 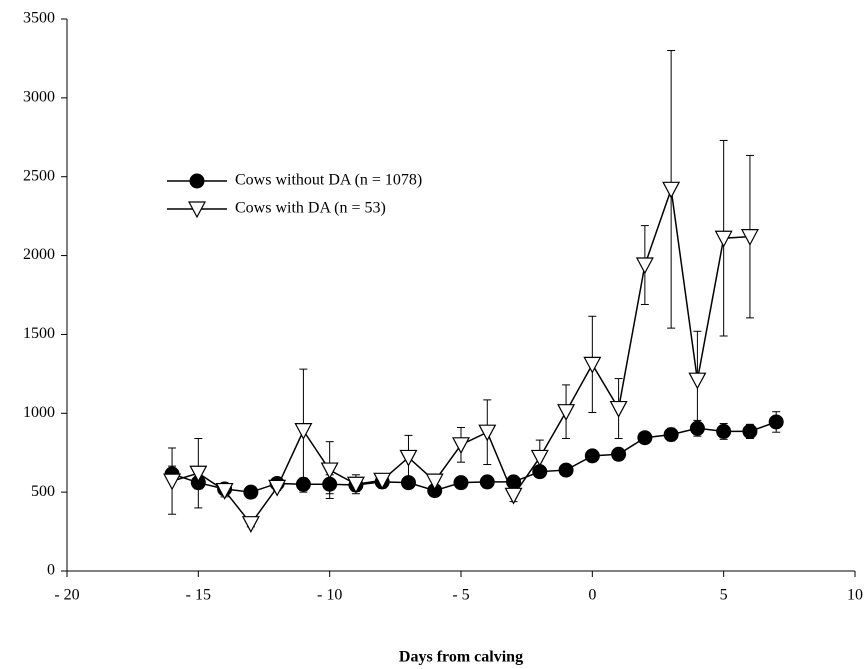 What do you see at coordinates (460, 595) in the screenshot?
I see `x-tick-label: - 5` at bounding box center [460, 595].